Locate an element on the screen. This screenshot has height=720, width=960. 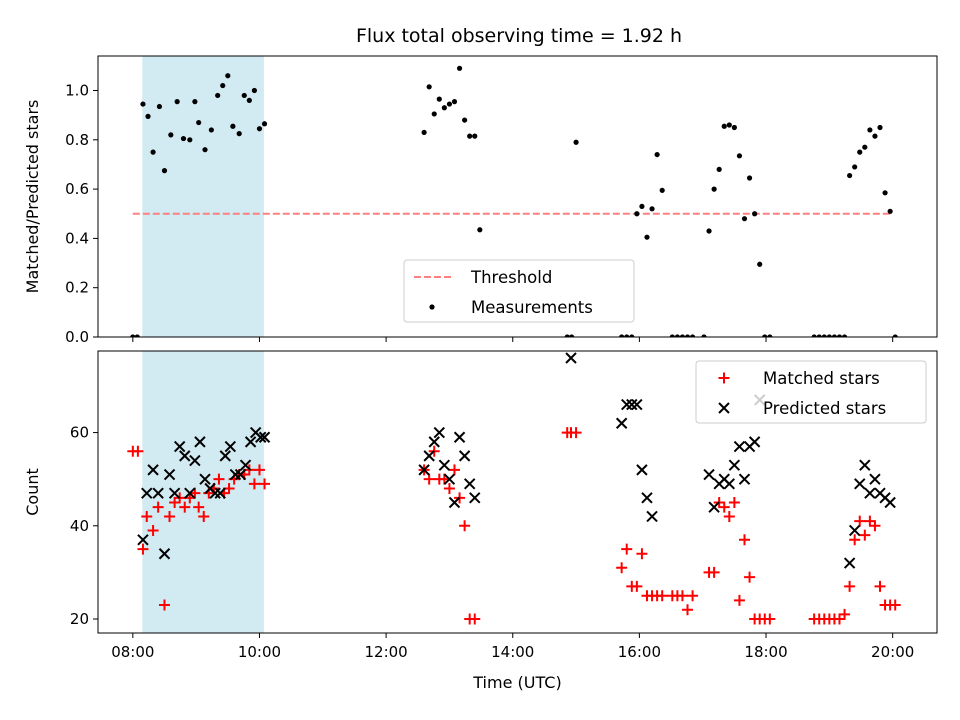
y-tick-label: 0.8 is located at coordinates (77, 140).